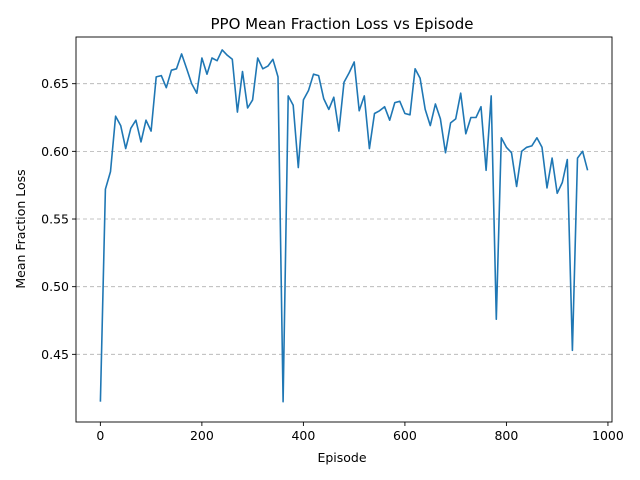 The height and width of the screenshot is (480, 640). What do you see at coordinates (341, 457) in the screenshot?
I see `x-axis-label: Episode` at bounding box center [341, 457].